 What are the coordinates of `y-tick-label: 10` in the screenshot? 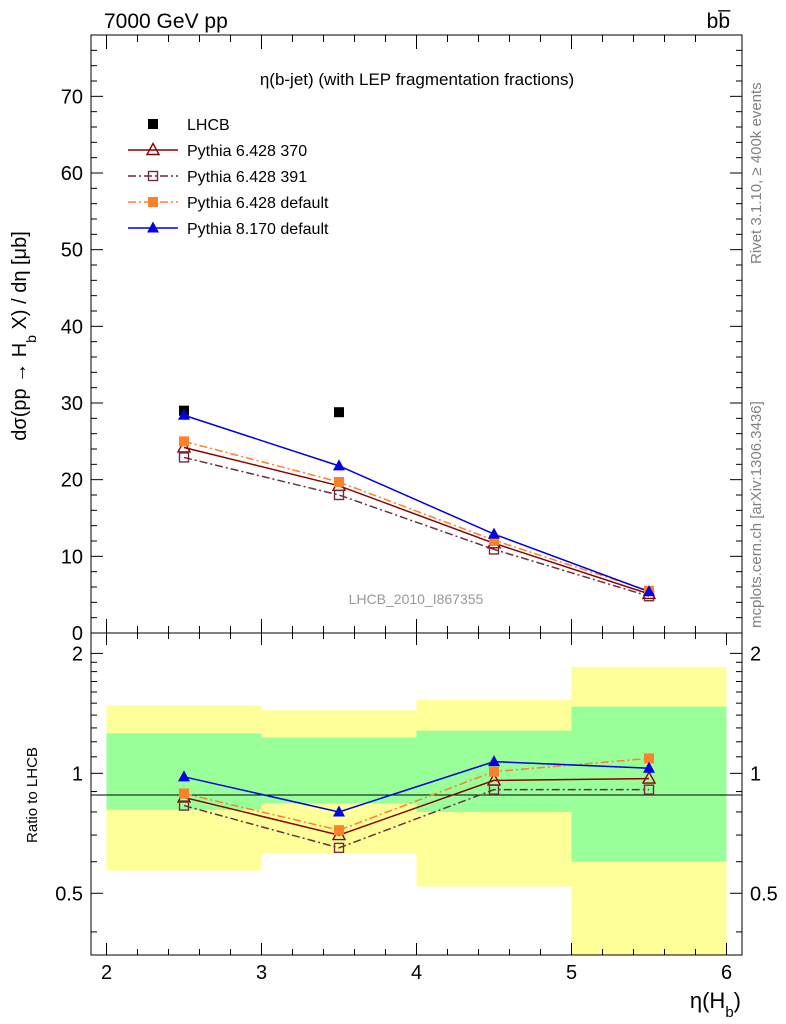 It's located at (72, 557).